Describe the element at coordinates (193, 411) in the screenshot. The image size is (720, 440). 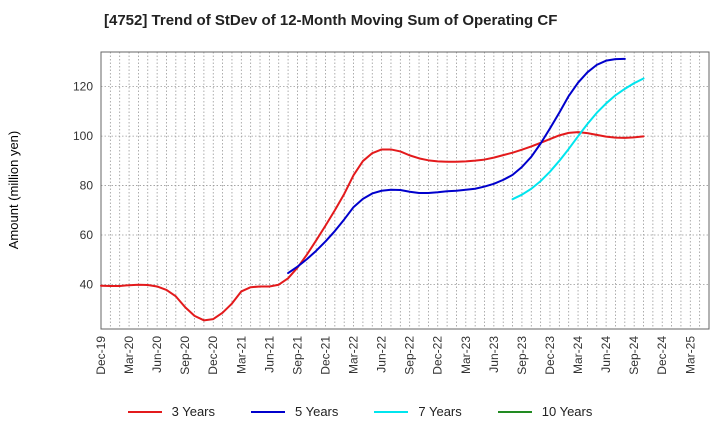
I see `legend-label-3-years: 3 Years` at that location.